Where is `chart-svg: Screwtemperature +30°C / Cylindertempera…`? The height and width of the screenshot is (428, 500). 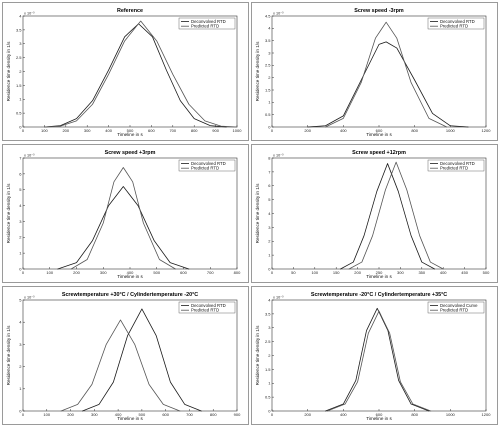 chart-svg: Screwtemperature +30°C / Cylindertempera… is located at coordinates (123, 356).